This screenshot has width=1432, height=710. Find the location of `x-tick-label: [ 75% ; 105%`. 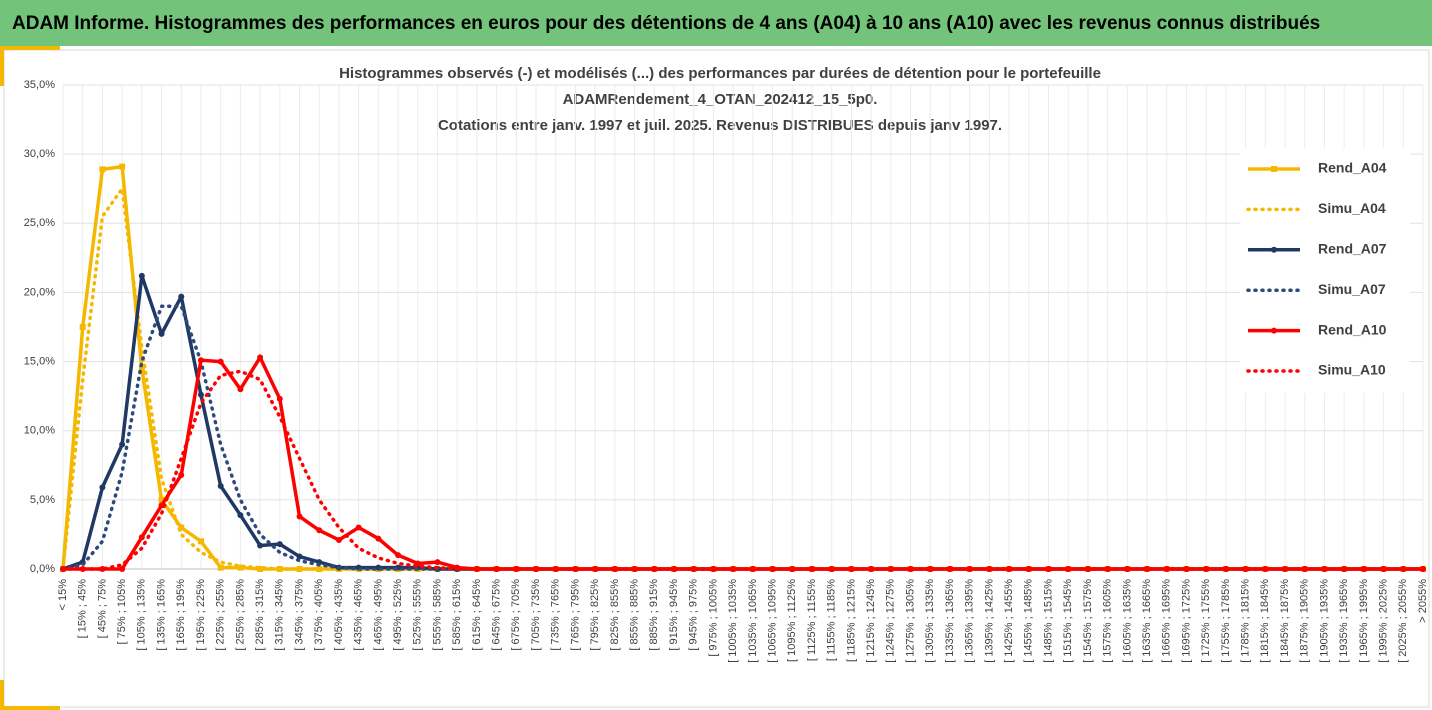

x-tick-label: [ 75% ; 105% is located at coordinates (122, 612).